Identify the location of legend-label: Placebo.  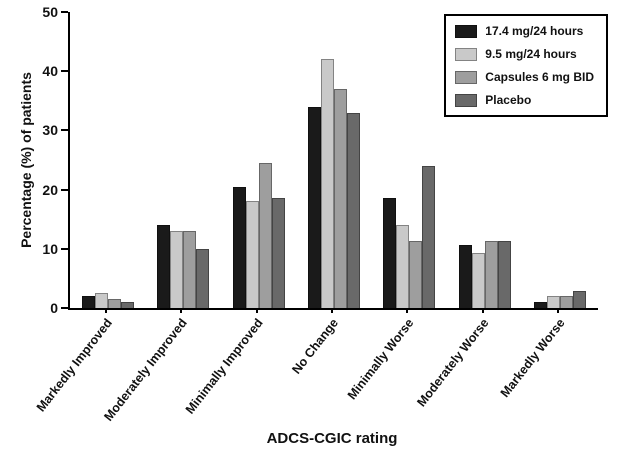
(508, 100).